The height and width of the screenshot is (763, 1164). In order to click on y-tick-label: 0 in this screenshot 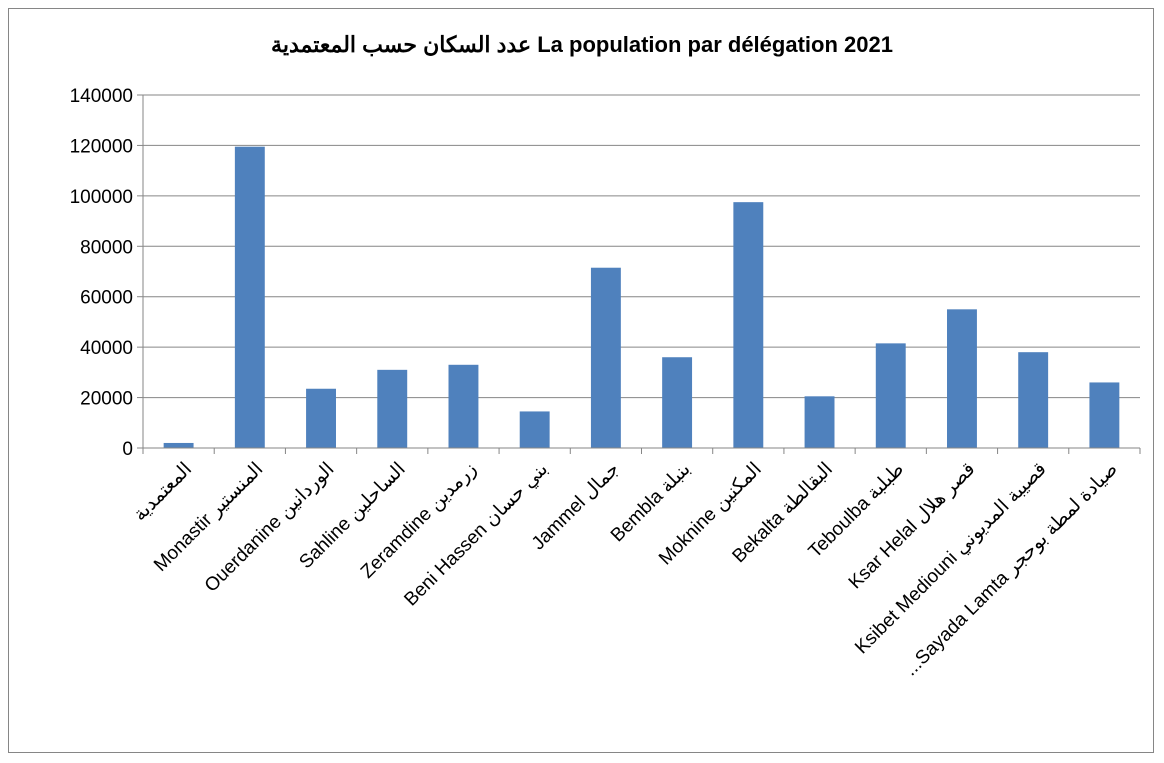, I will do `click(127, 449)`.